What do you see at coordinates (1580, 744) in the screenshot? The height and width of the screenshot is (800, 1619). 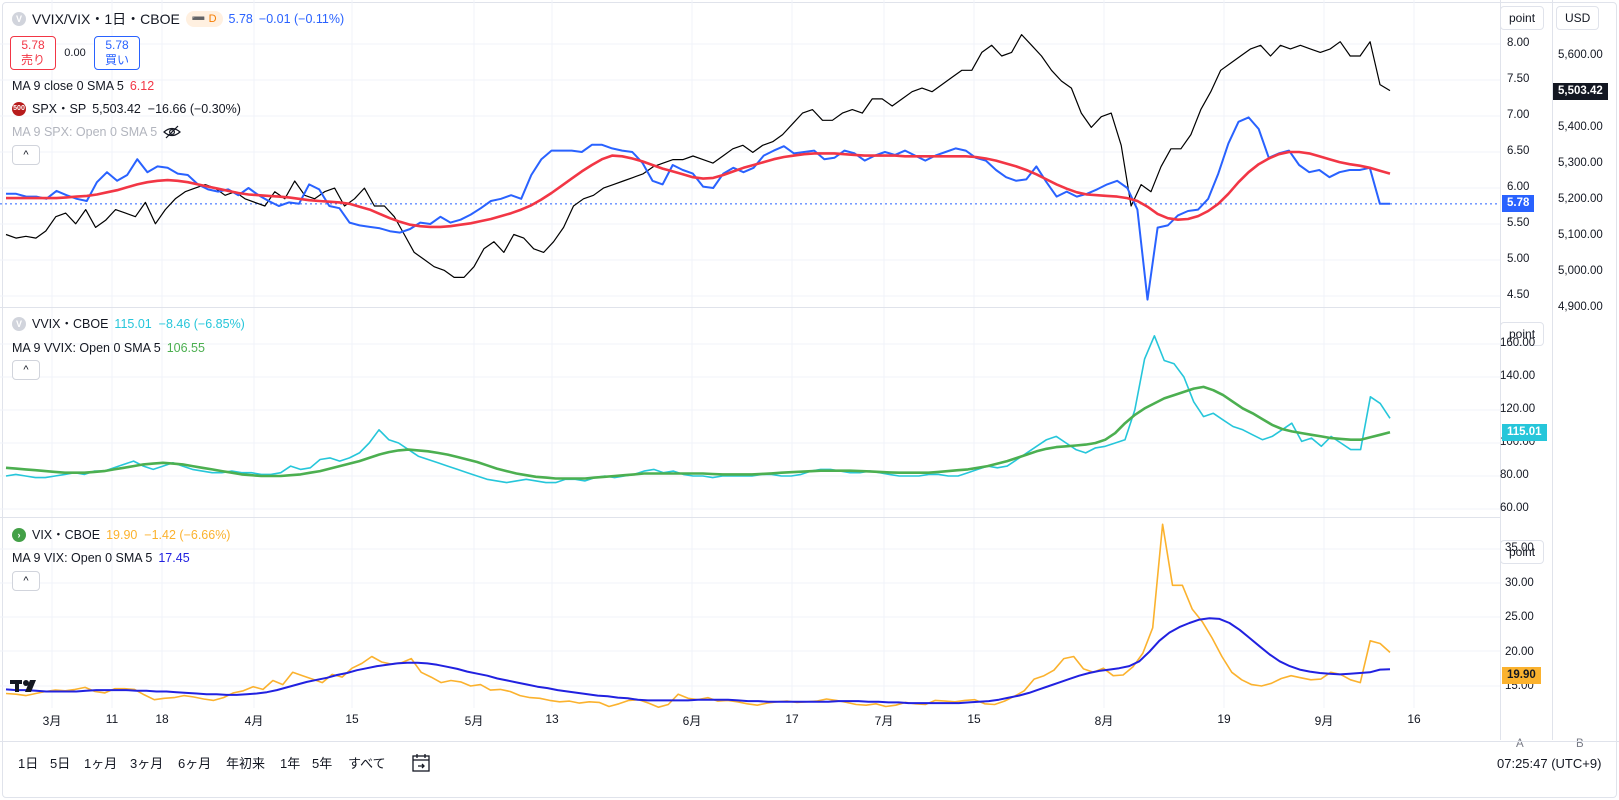 I see `scale-b-label: B` at bounding box center [1580, 744].